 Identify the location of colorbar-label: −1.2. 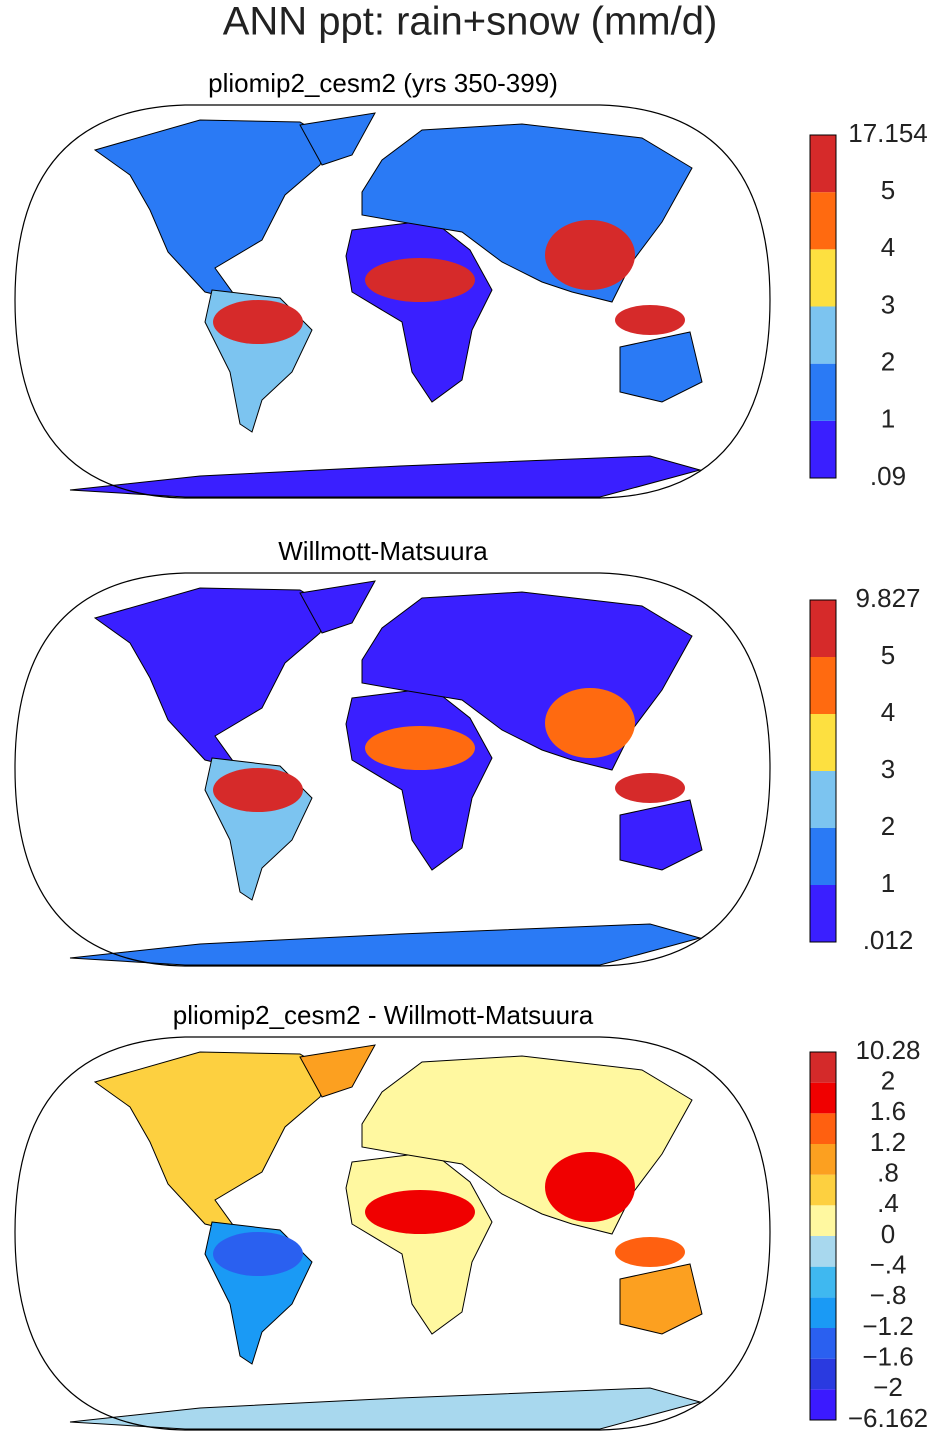
(887, 1326).